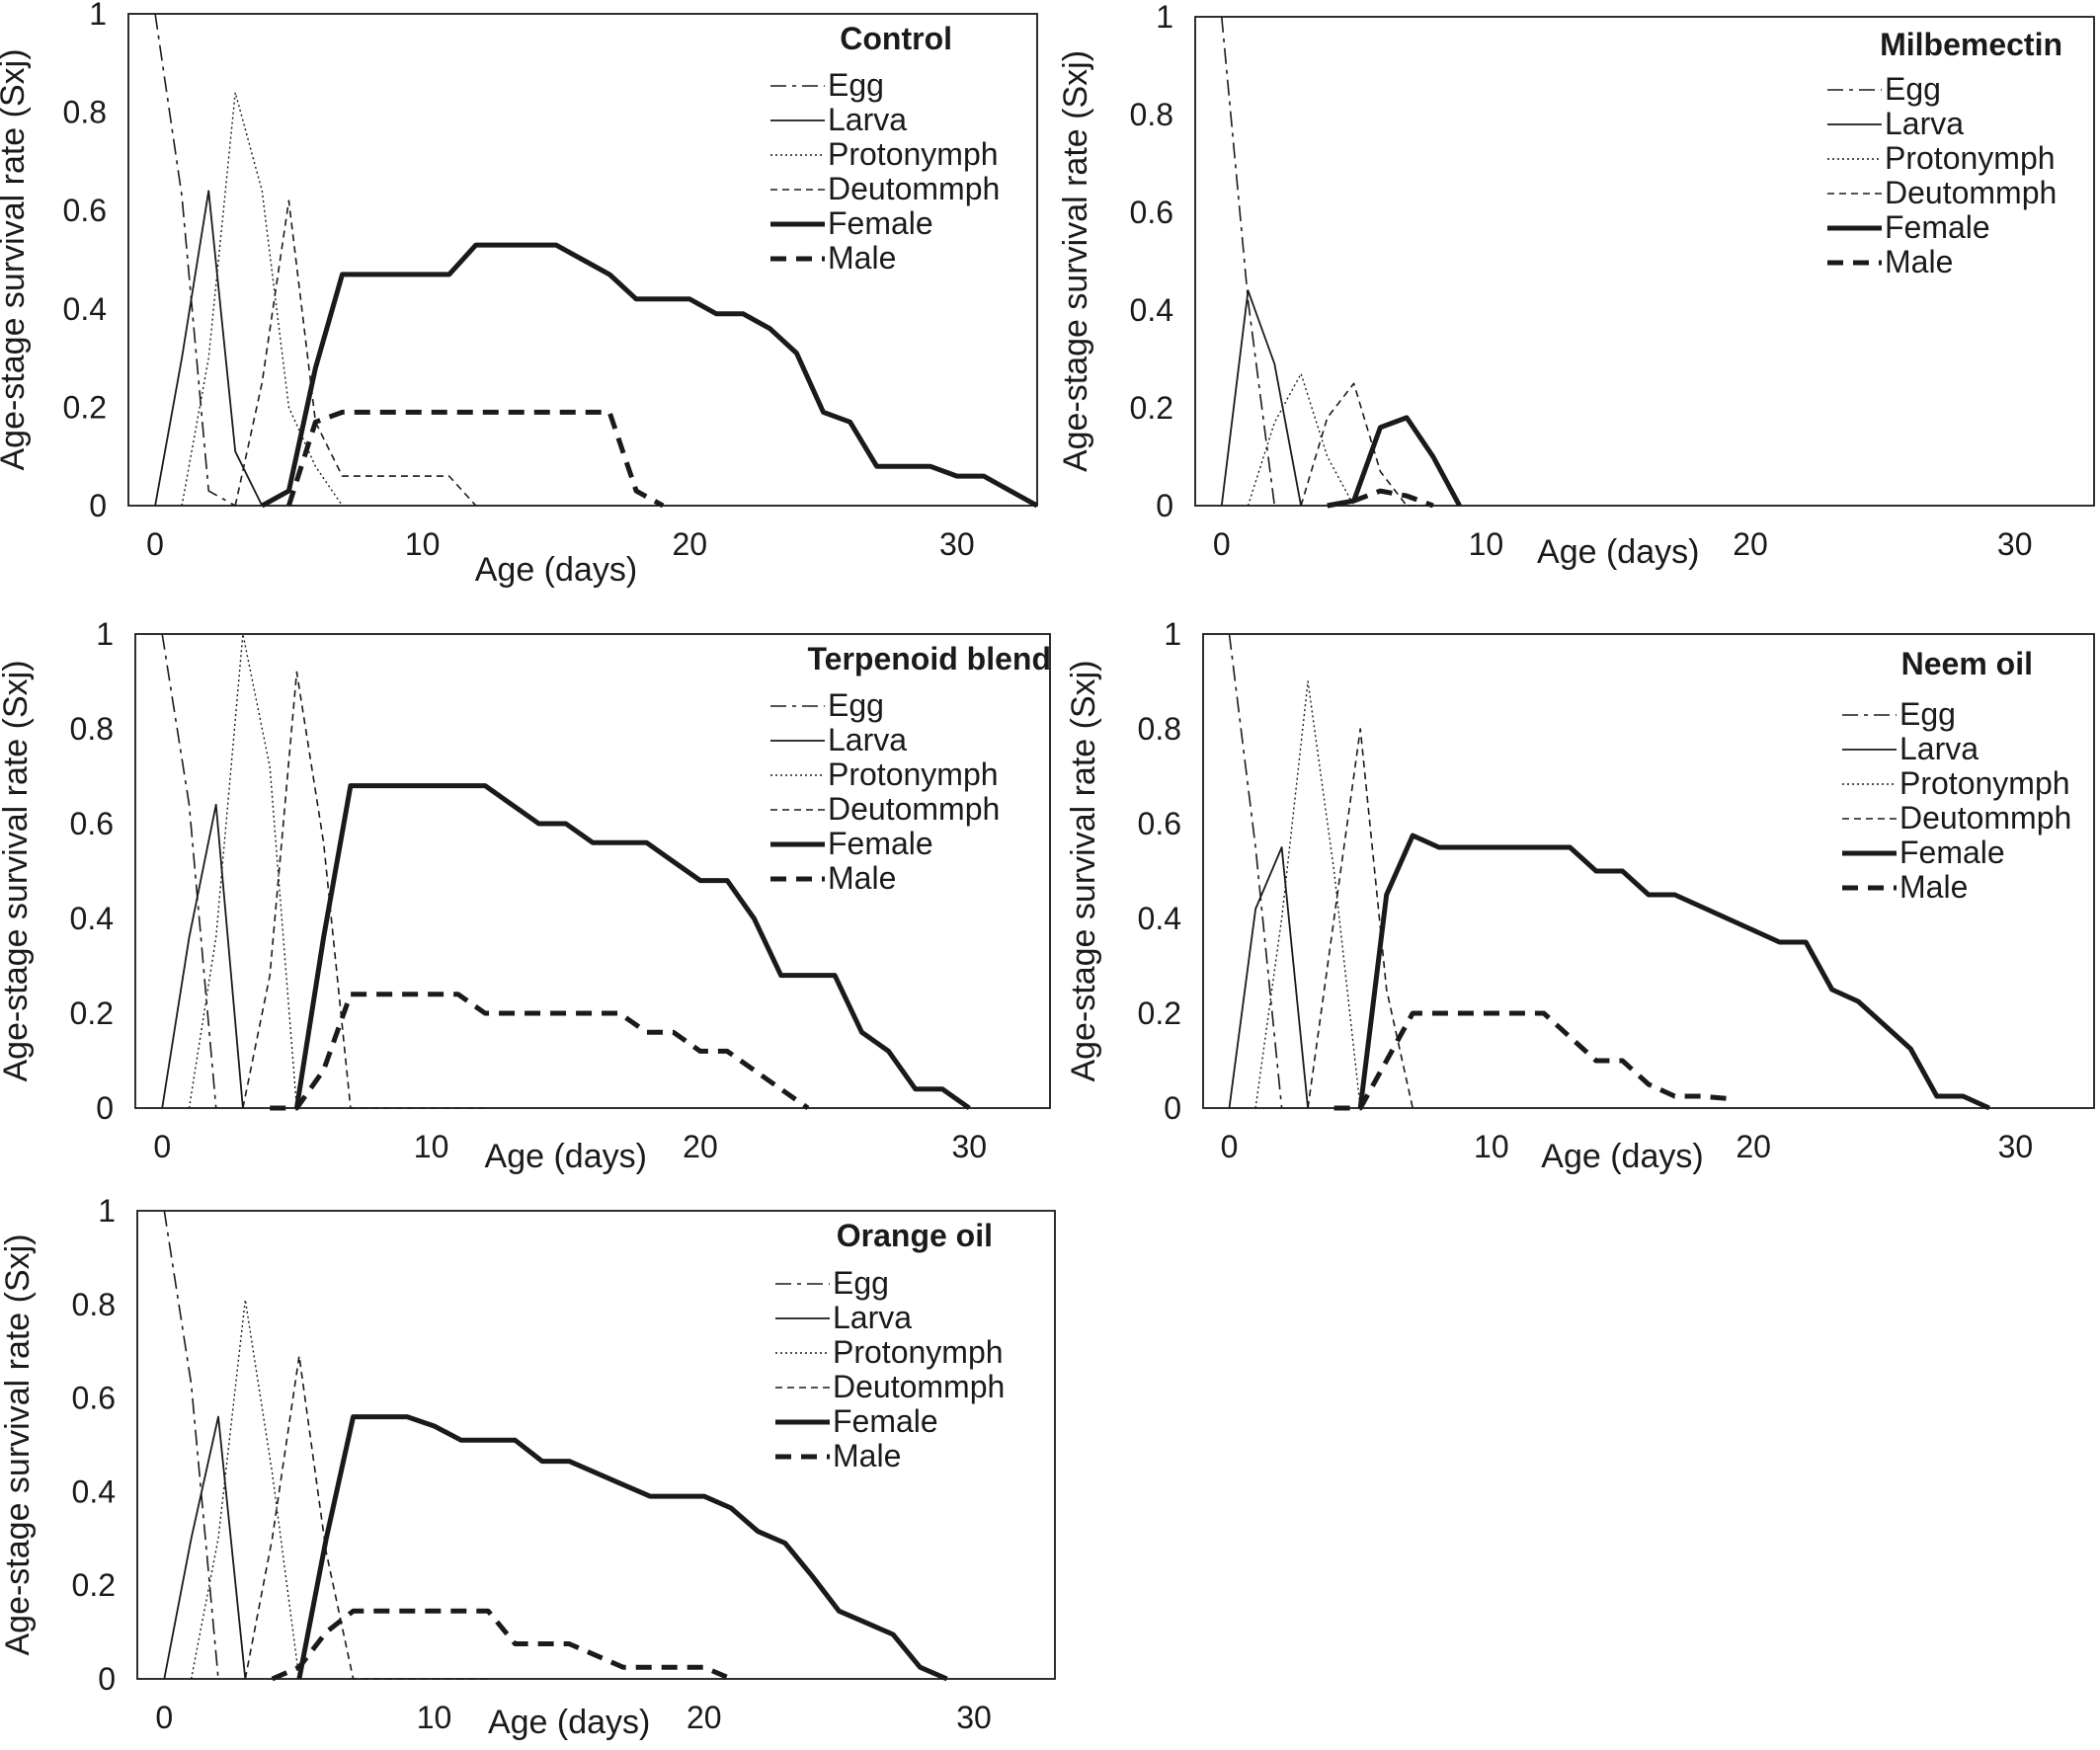  What do you see at coordinates (929, 658) in the screenshot?
I see `chart-title: Terpenoid blend` at bounding box center [929, 658].